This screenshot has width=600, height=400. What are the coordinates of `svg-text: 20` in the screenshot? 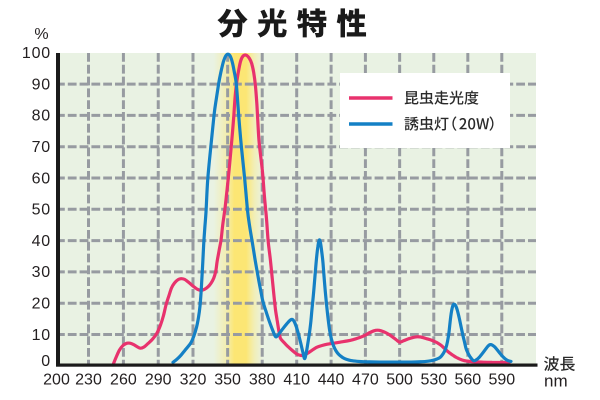 It's located at (41, 304).